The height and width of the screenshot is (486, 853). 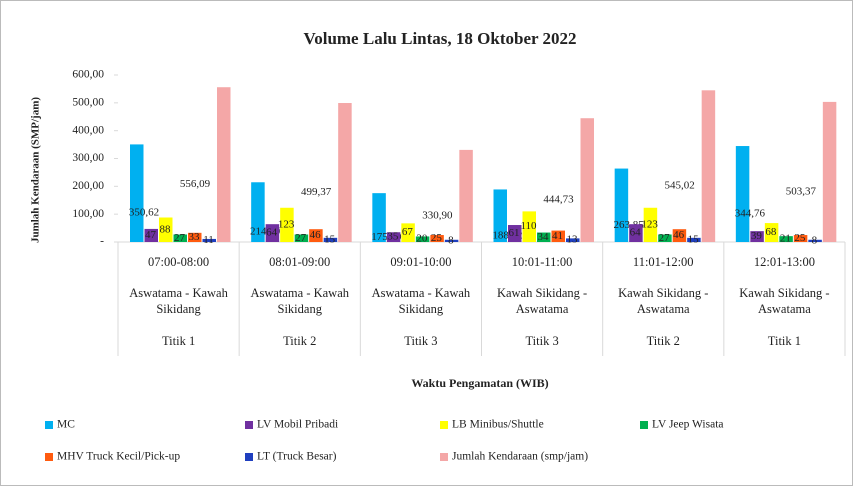 I want to click on data-label: 41, so click(x=557, y=236).